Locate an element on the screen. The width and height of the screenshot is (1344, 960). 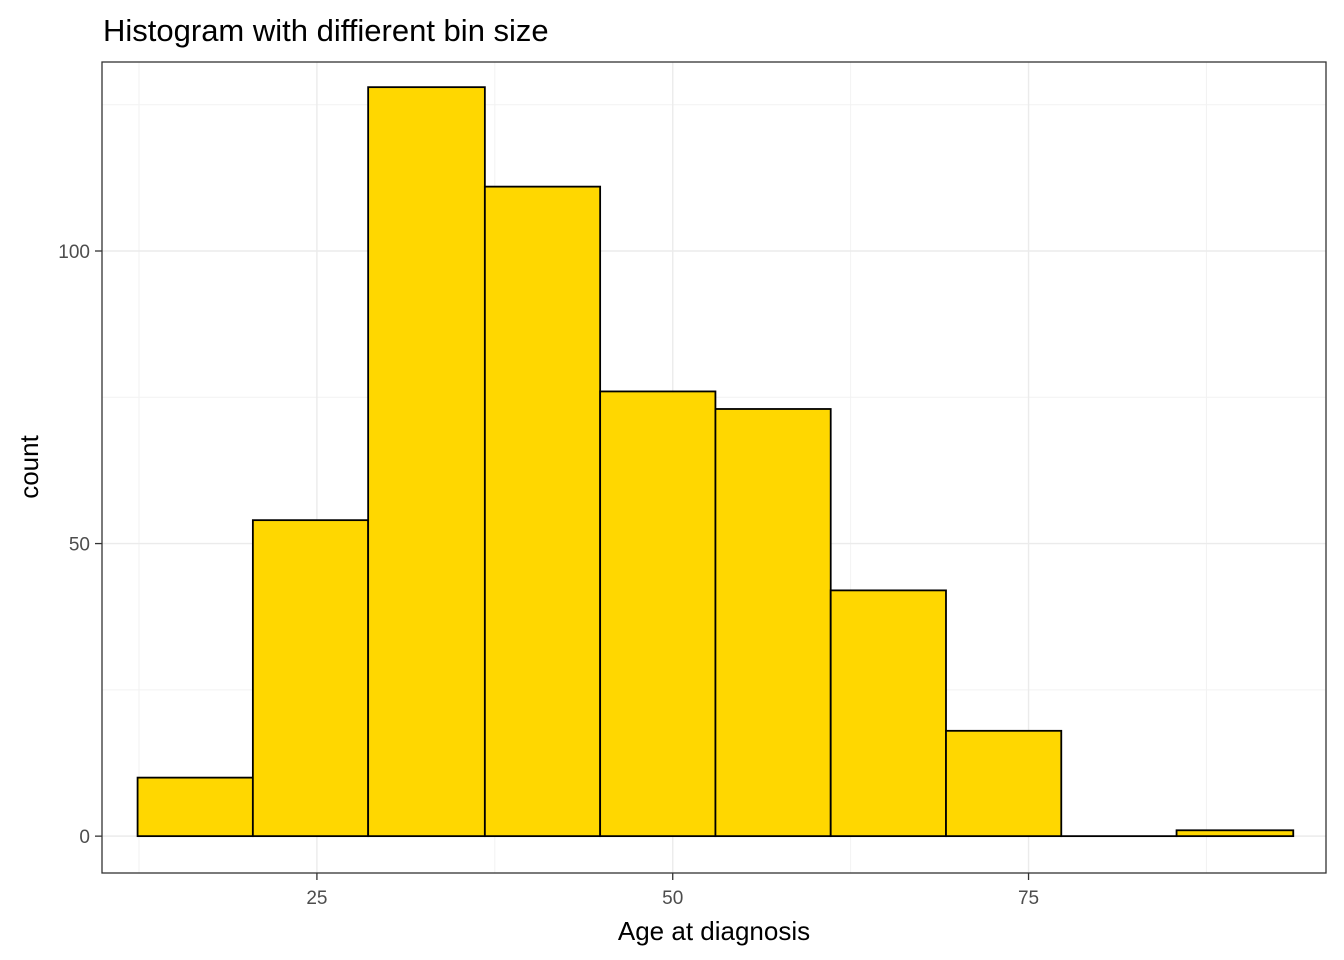
y-axis-title: count is located at coordinates (29, 466).